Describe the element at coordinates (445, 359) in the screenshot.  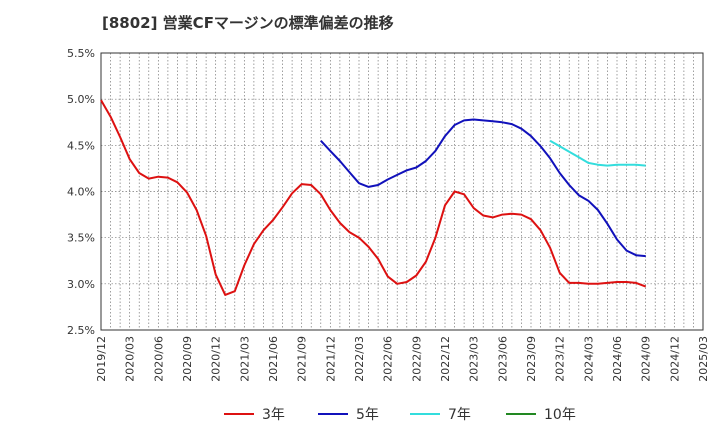
I see `x-tick-label: 2022/12` at that location.